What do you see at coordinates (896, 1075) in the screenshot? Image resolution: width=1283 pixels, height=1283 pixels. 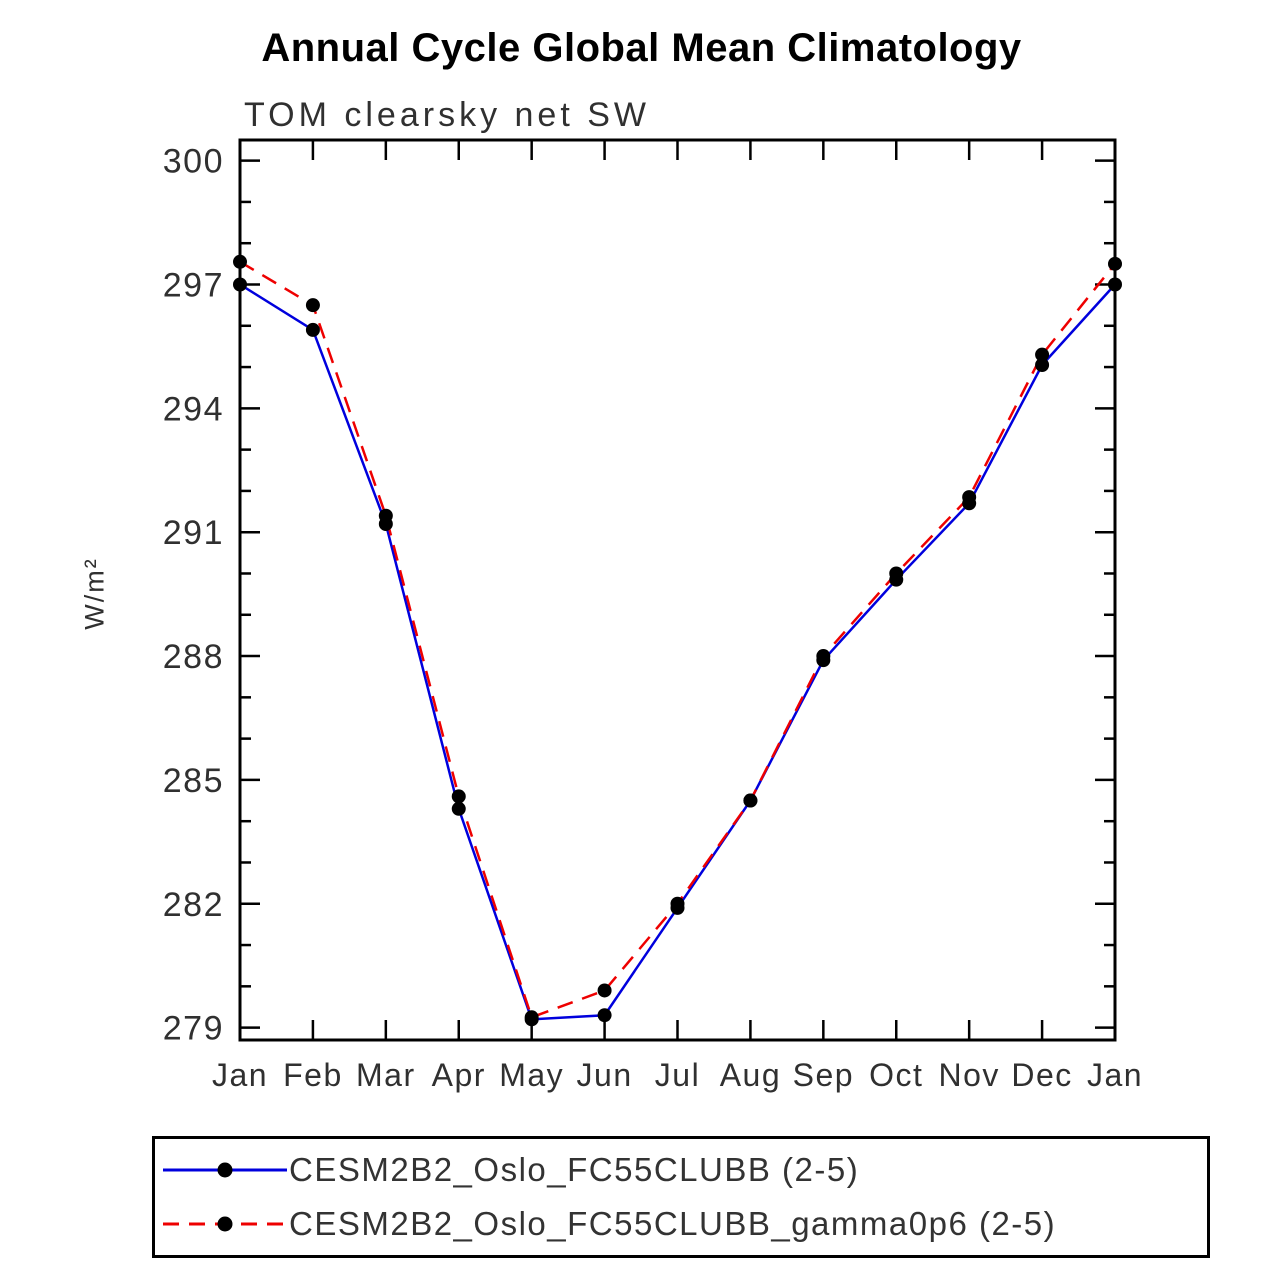 I see `x-tick-label: Oct` at bounding box center [896, 1075].